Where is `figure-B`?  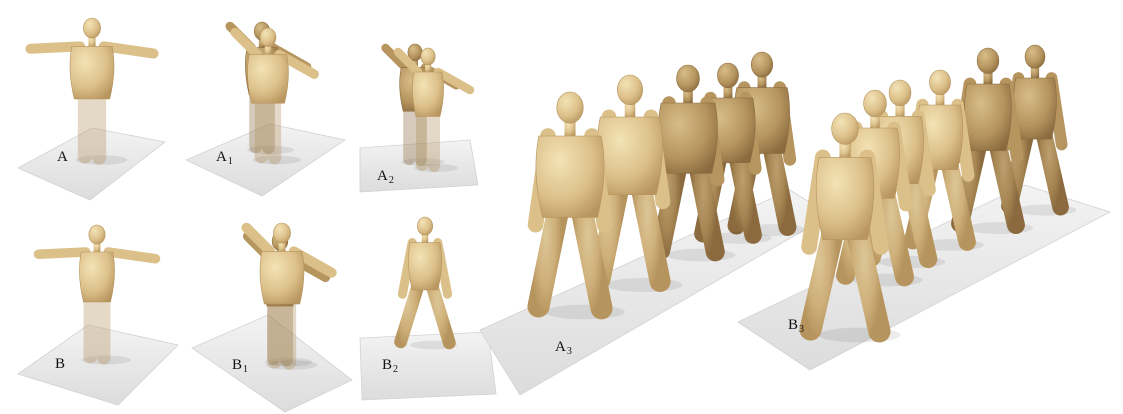 figure-B is located at coordinates (97, 294).